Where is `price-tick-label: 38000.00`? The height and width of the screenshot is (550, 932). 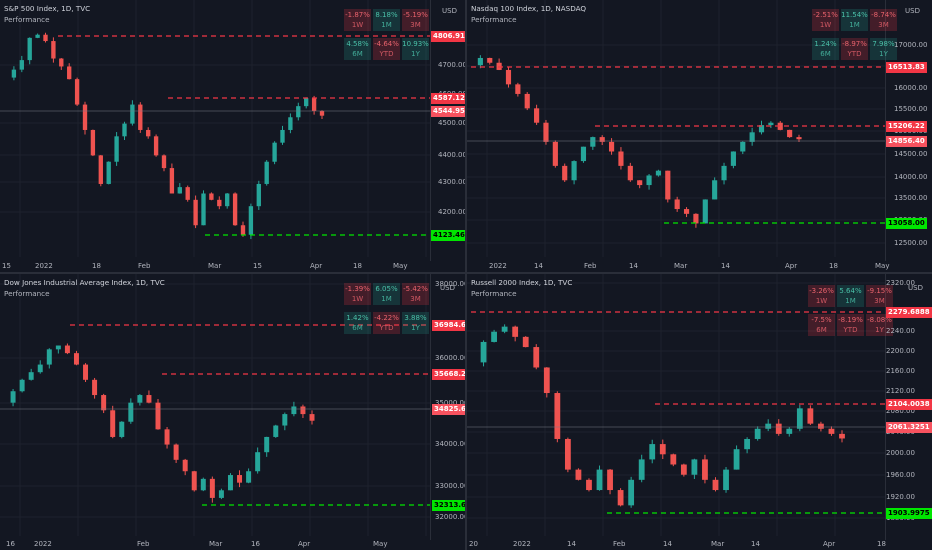
price-tick-label: 38000.00 is located at coordinates (450, 284).